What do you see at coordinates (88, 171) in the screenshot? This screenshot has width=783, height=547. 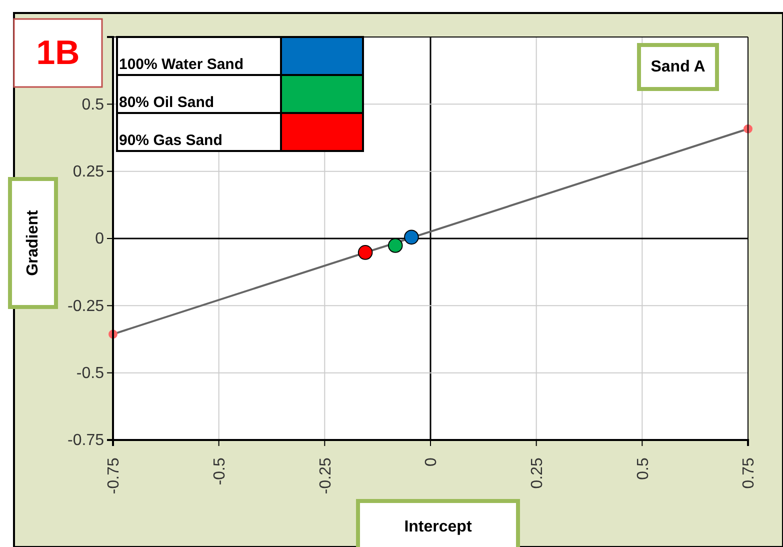 I see `y-tick-label: 0.25` at bounding box center [88, 171].